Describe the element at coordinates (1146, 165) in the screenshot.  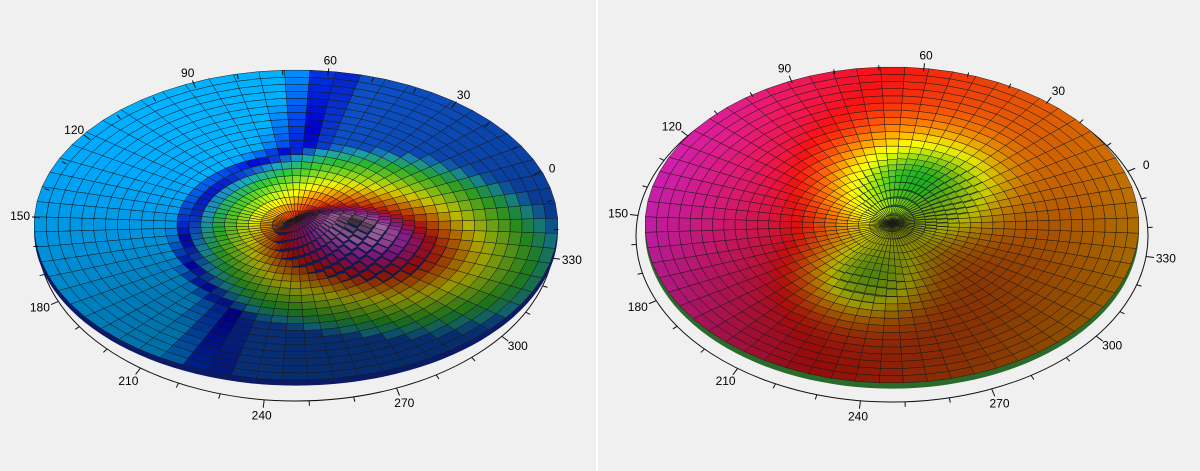
I see `tick-label-0: 0` at that location.